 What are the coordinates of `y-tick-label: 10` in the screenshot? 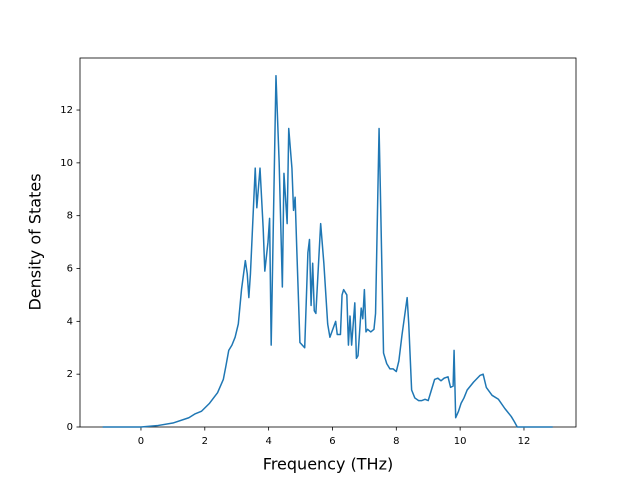 It's located at (66, 163).